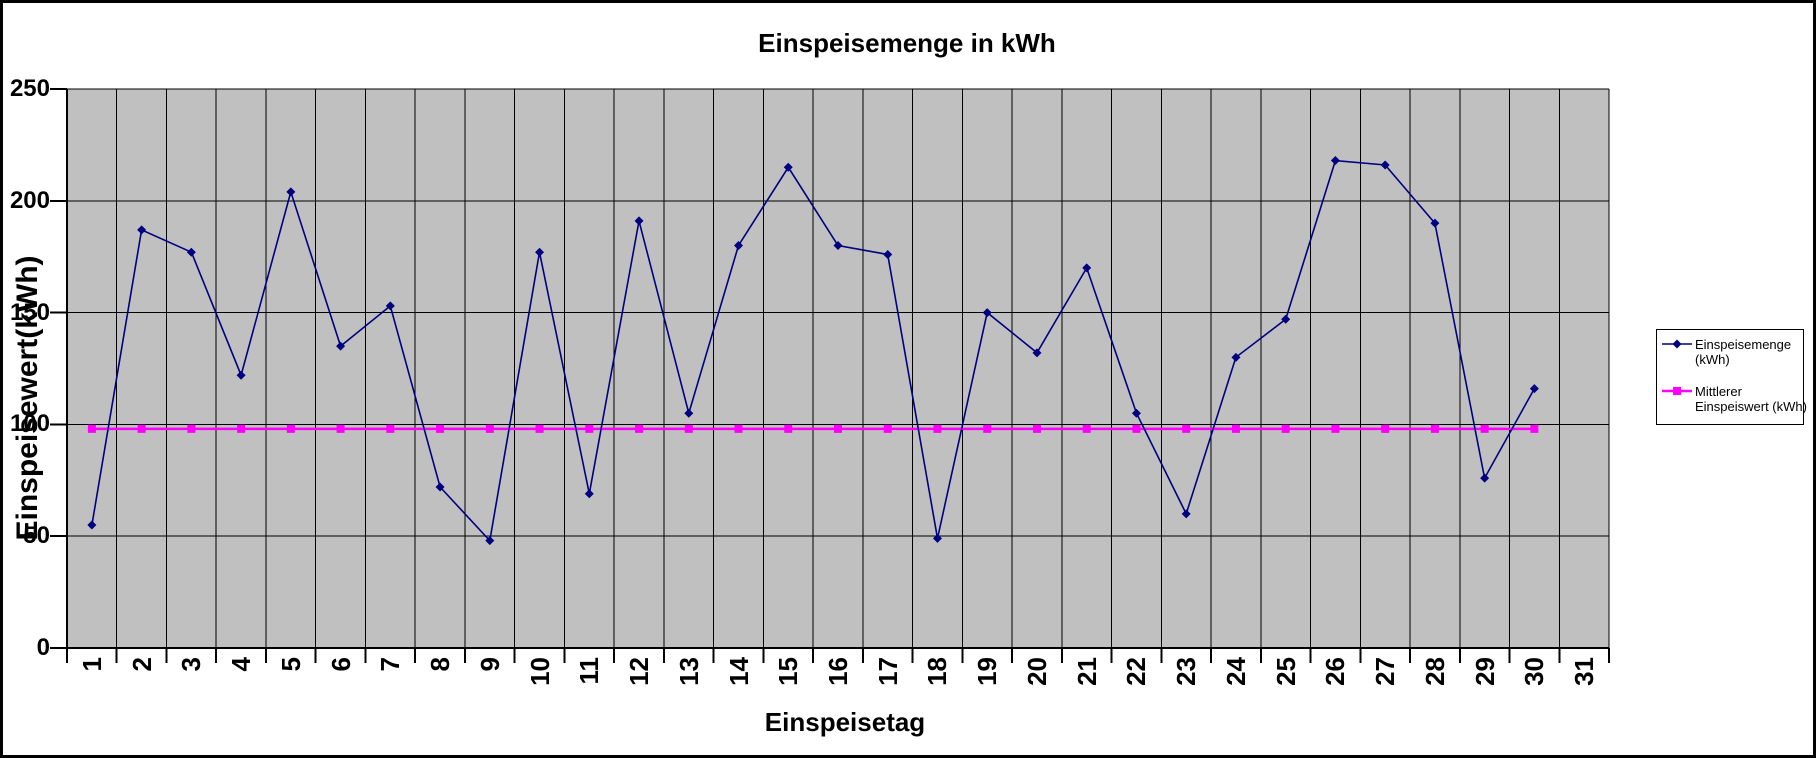 This screenshot has height=758, width=1816. I want to click on y-tick-label: 250, so click(29, 88).